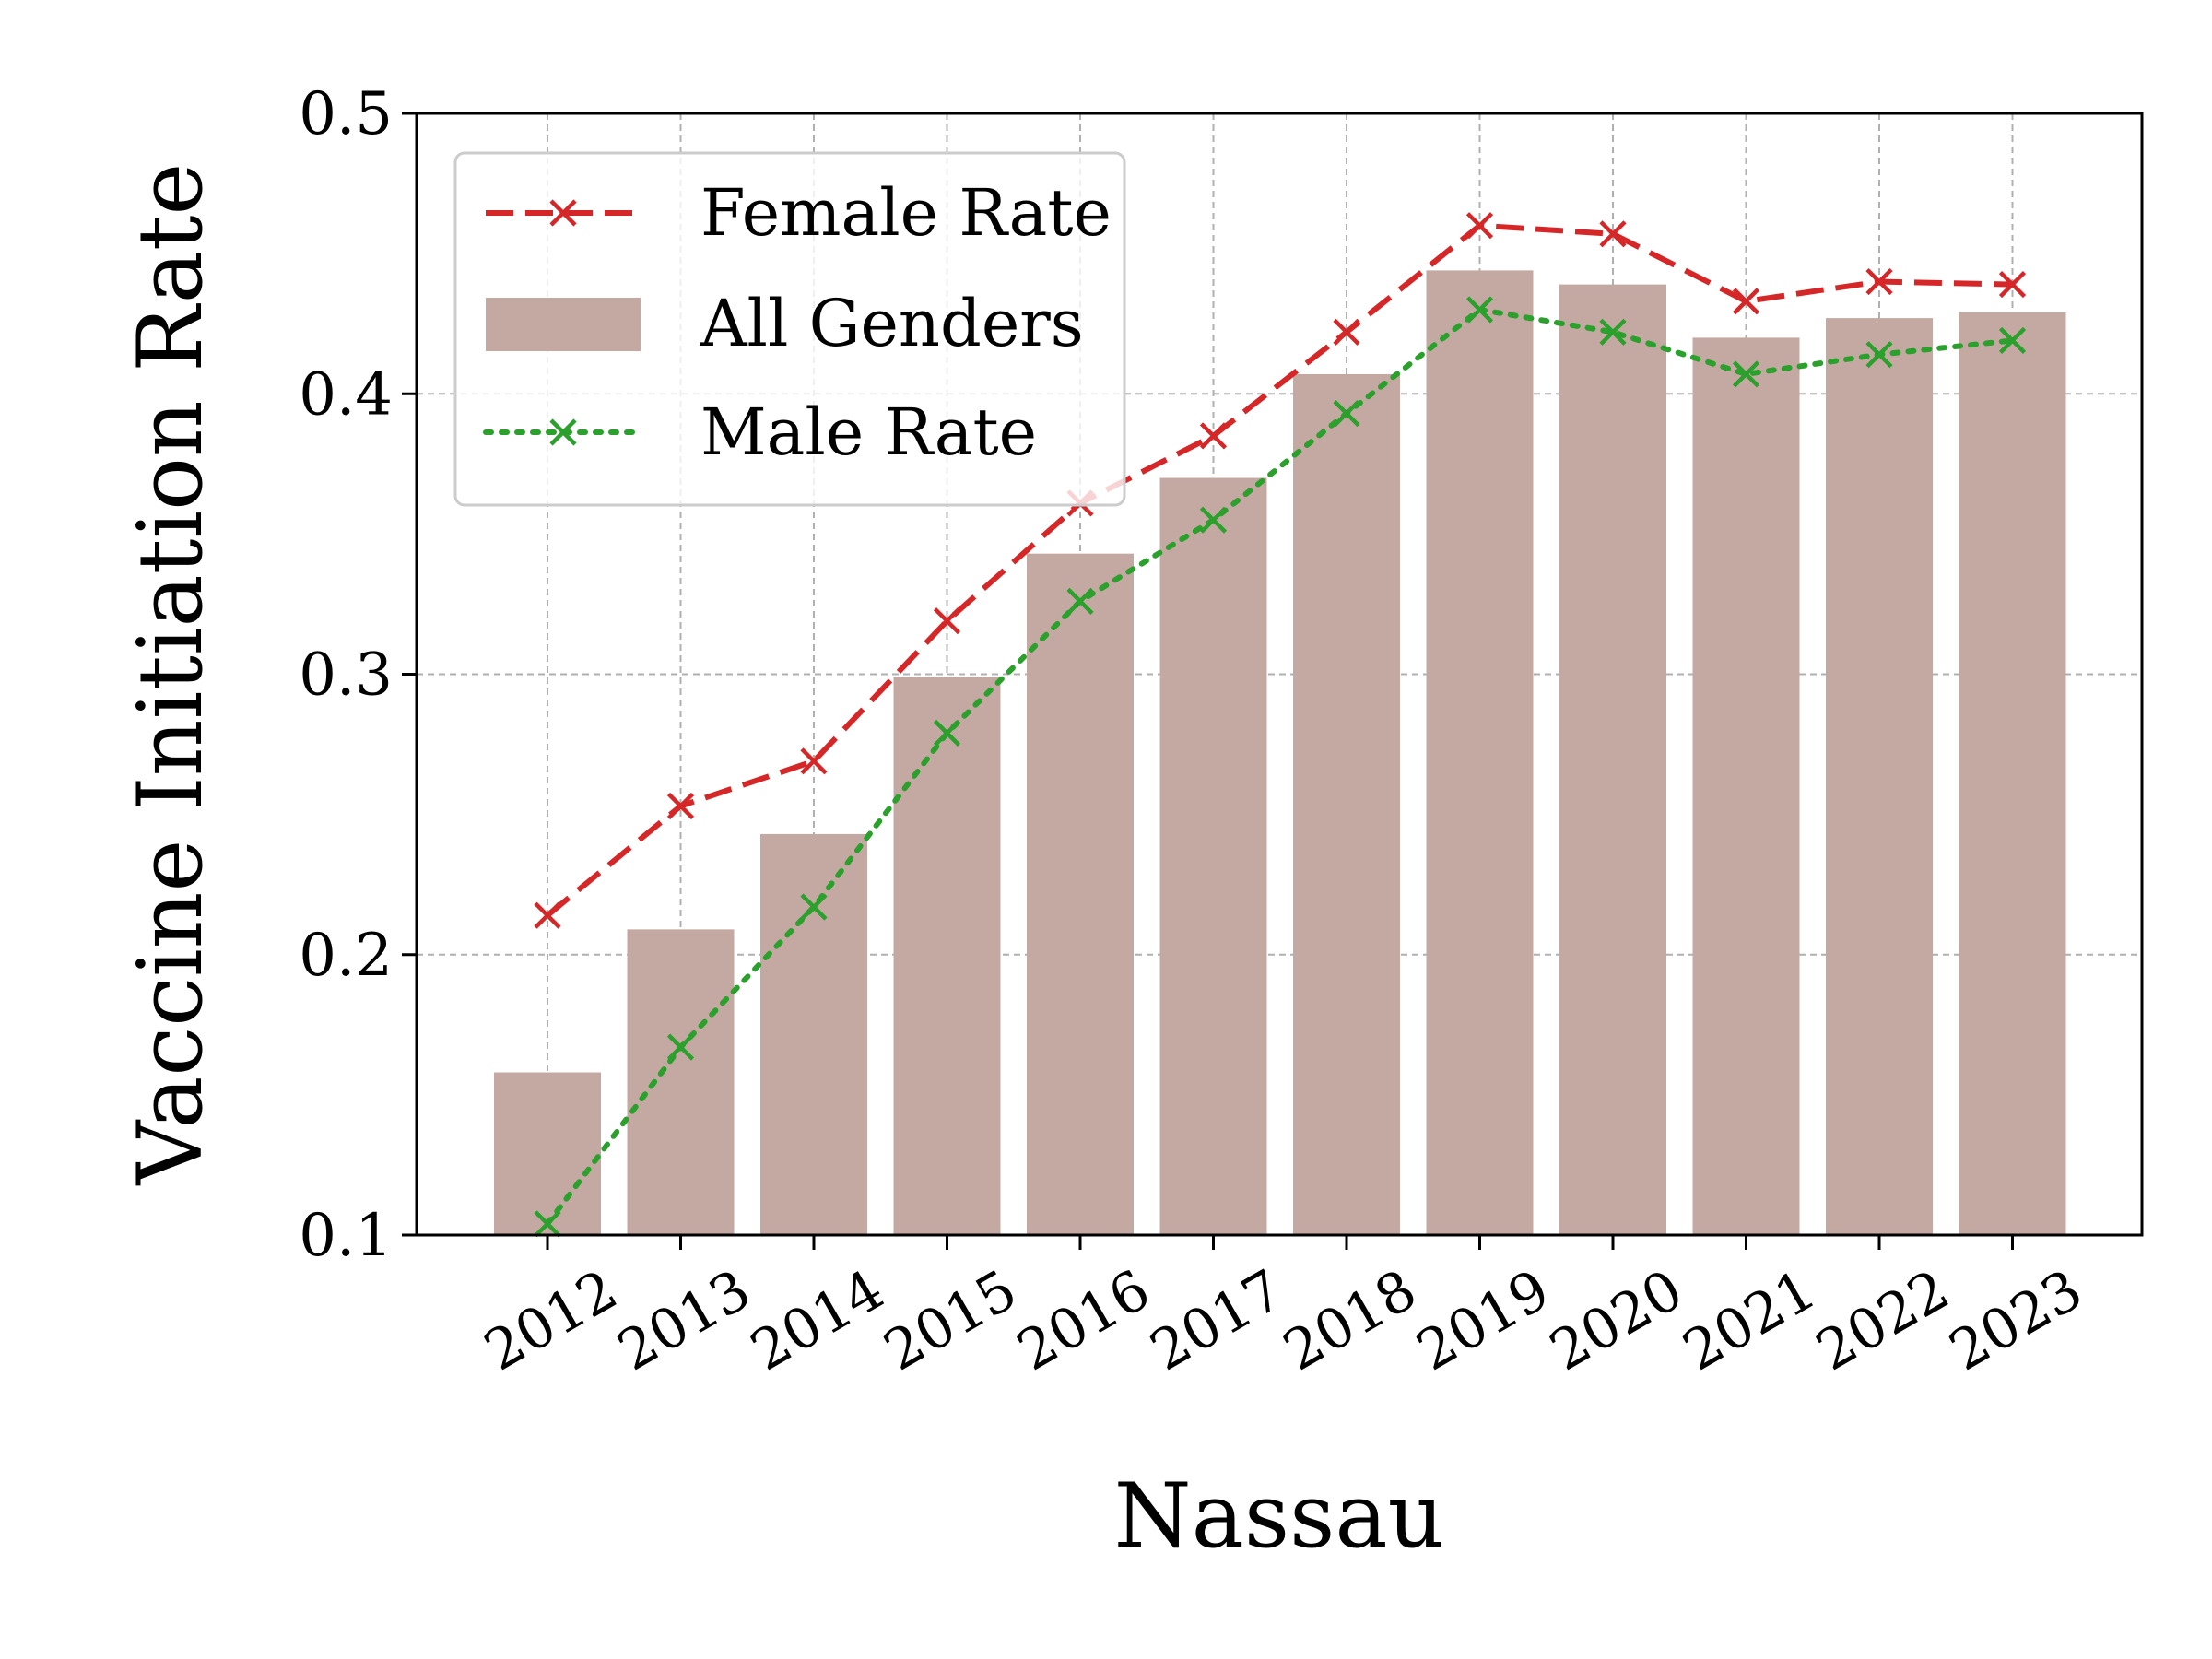 This screenshot has width=2212, height=1659. I want to click on y-tick-label: 0.1, so click(346, 1236).